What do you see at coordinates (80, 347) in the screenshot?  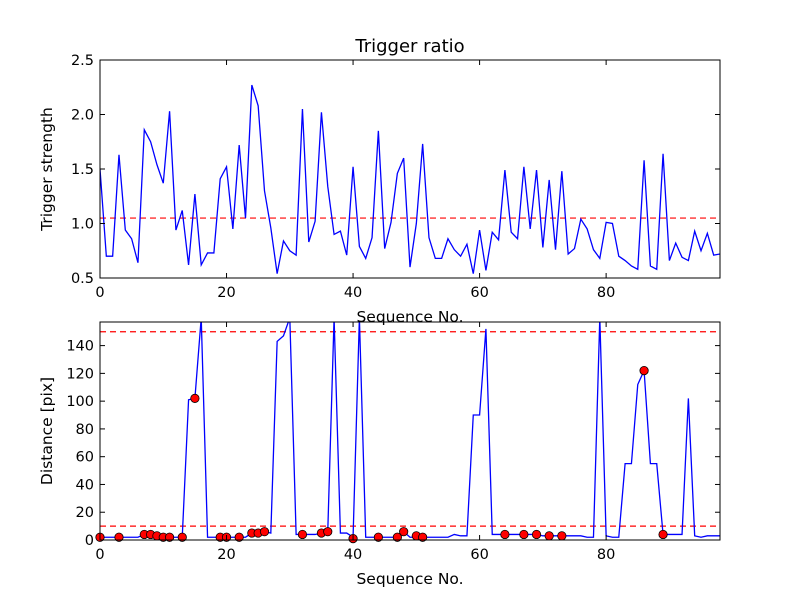 I see `bottom-y-tick-label-7: 140` at bounding box center [80, 347].